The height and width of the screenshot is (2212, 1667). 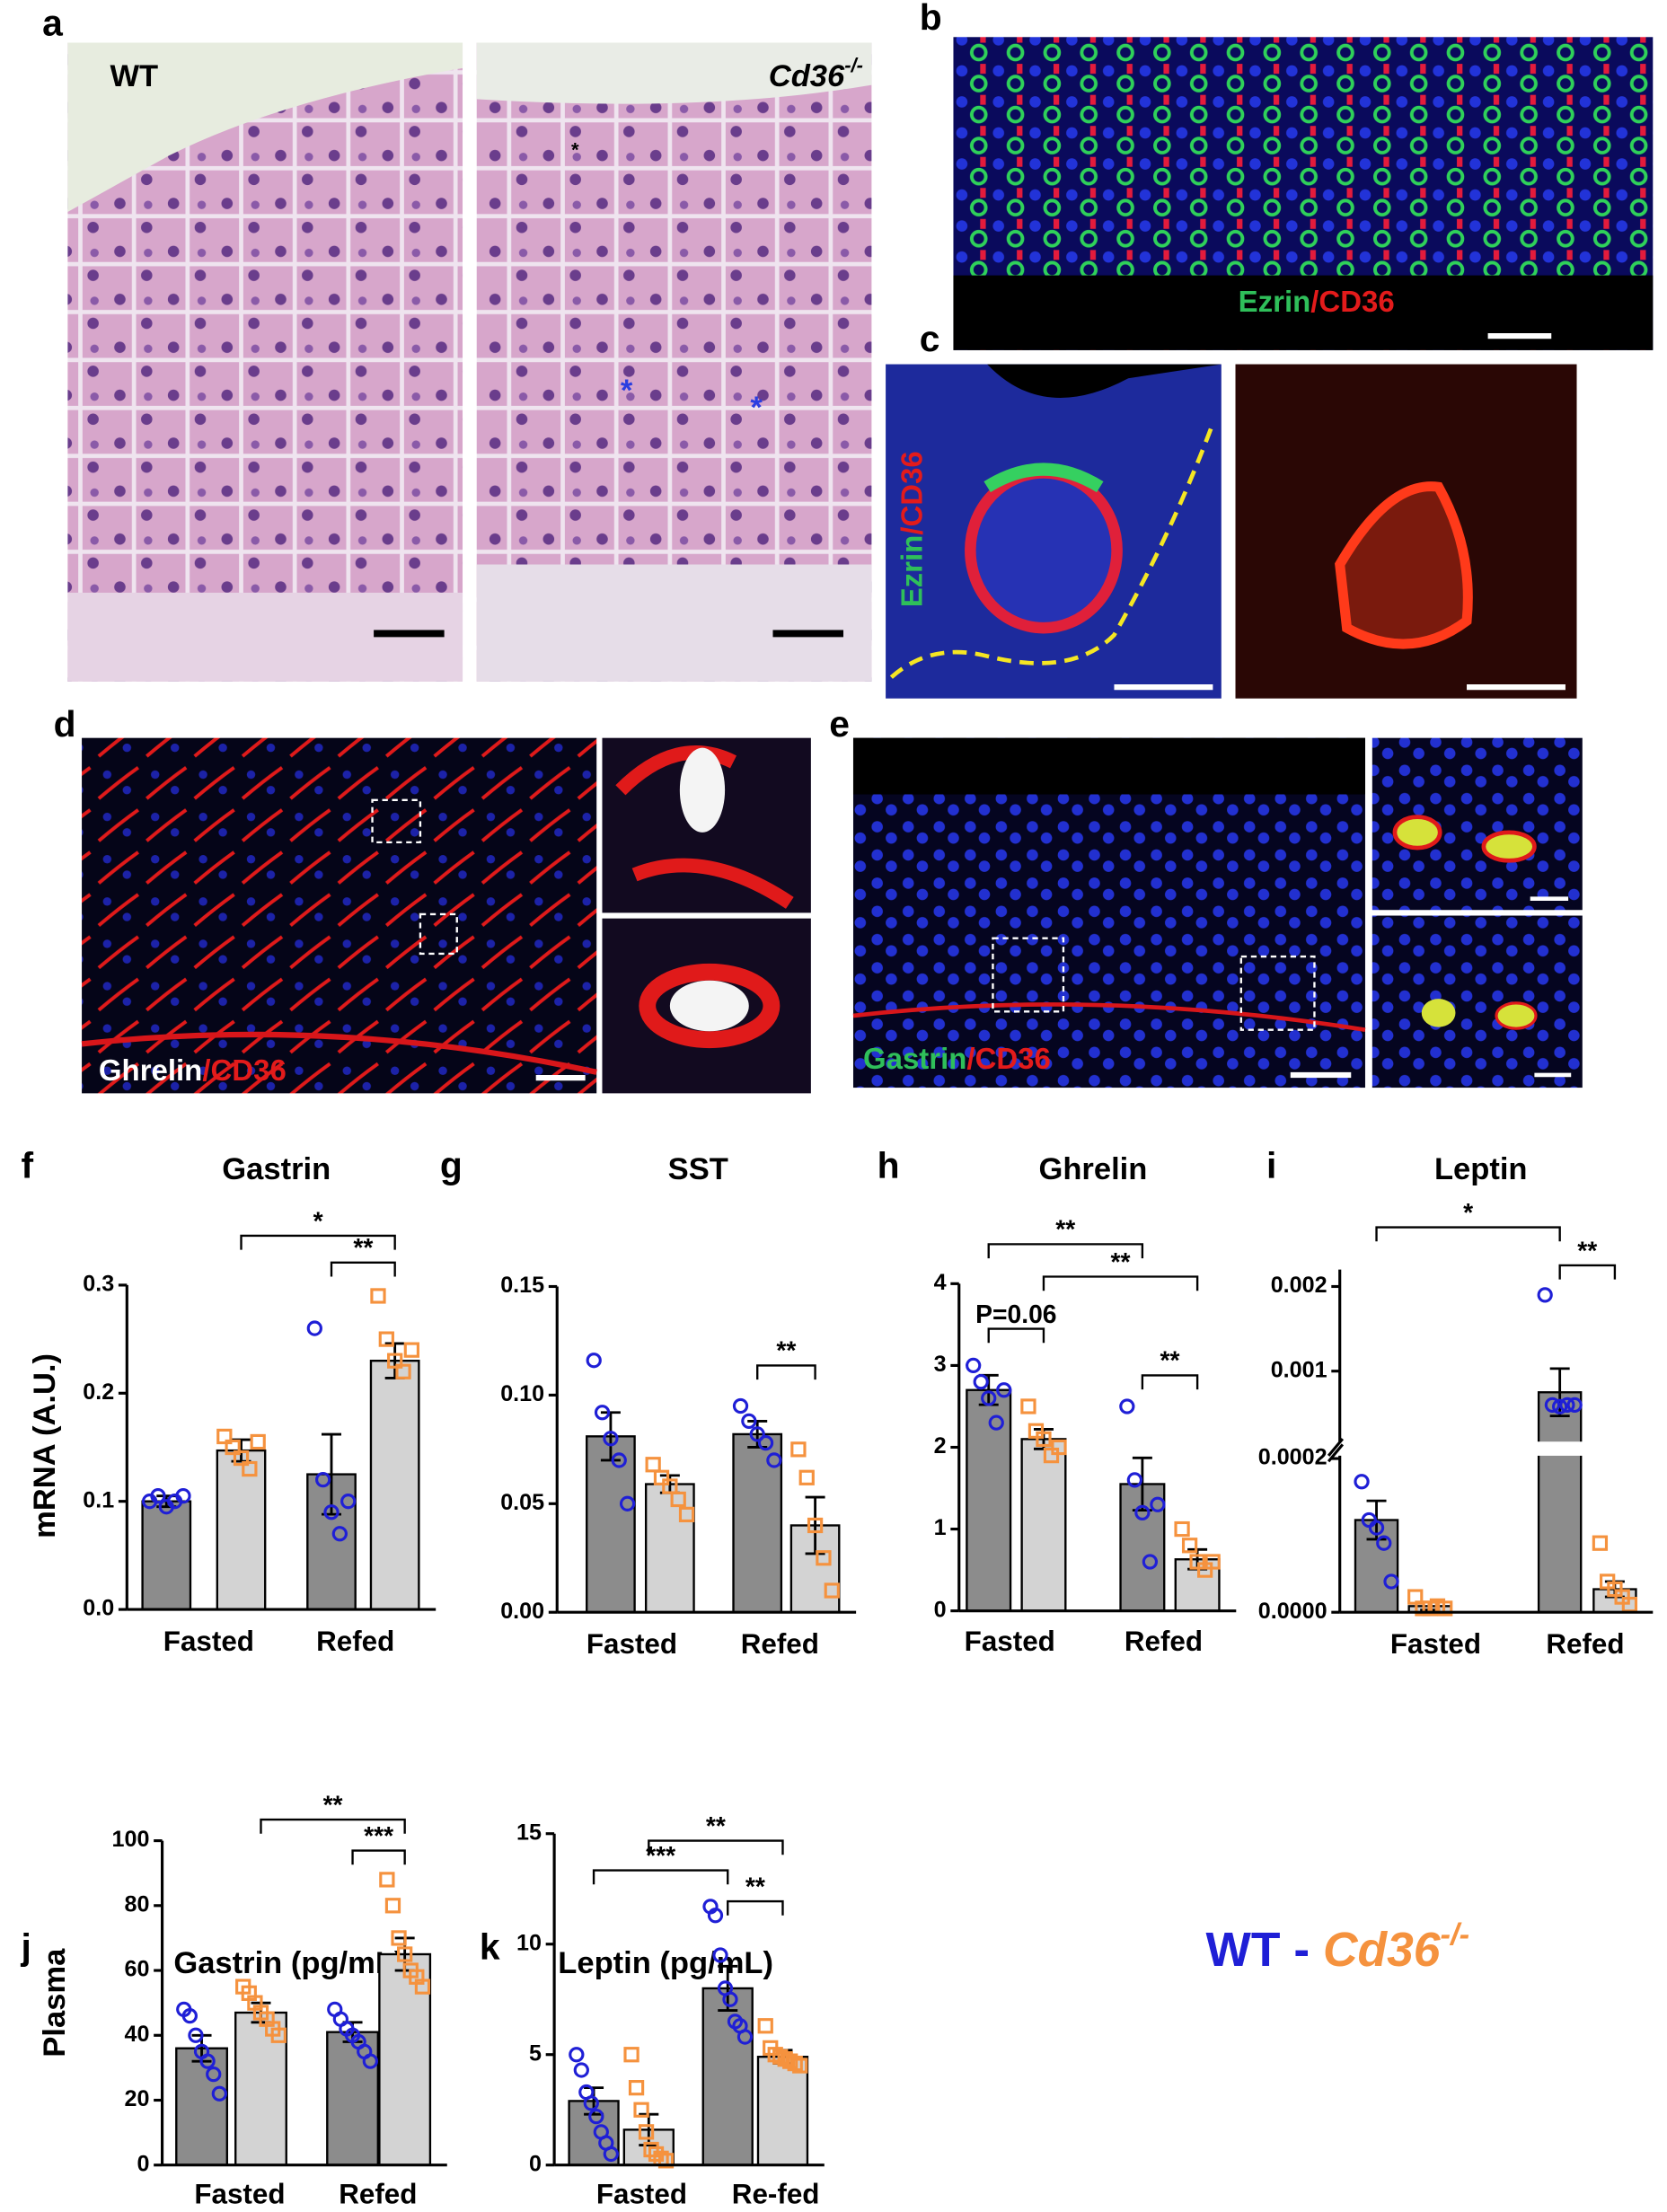 What do you see at coordinates (912, 571) in the screenshot?
I see `label-part: Ezrin` at bounding box center [912, 571].